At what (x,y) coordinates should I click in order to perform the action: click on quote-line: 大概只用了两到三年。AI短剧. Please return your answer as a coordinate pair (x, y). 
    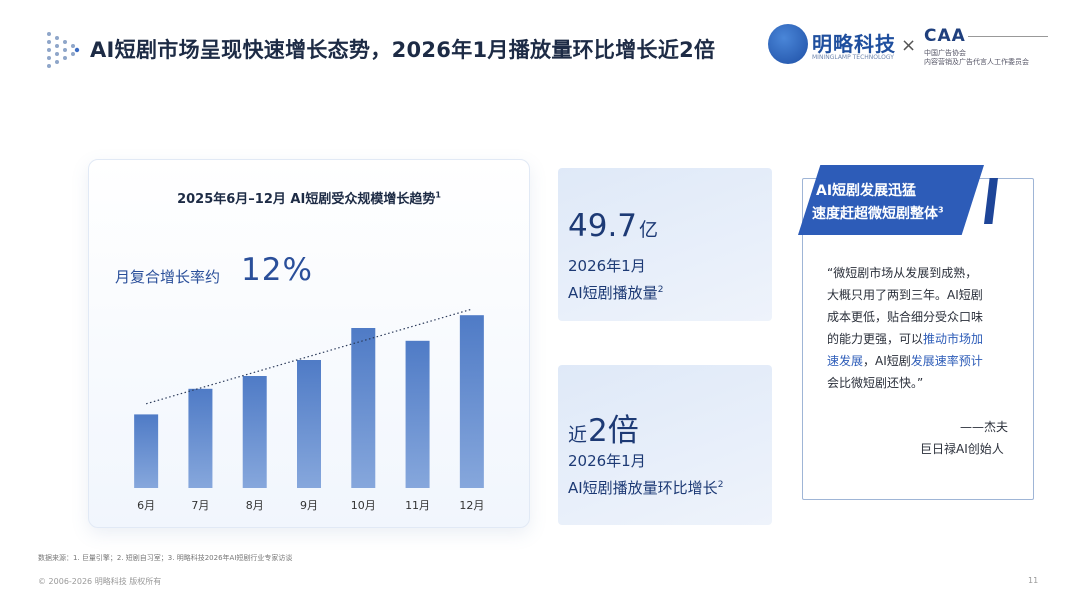
    Looking at the image, I should click on (905, 295).